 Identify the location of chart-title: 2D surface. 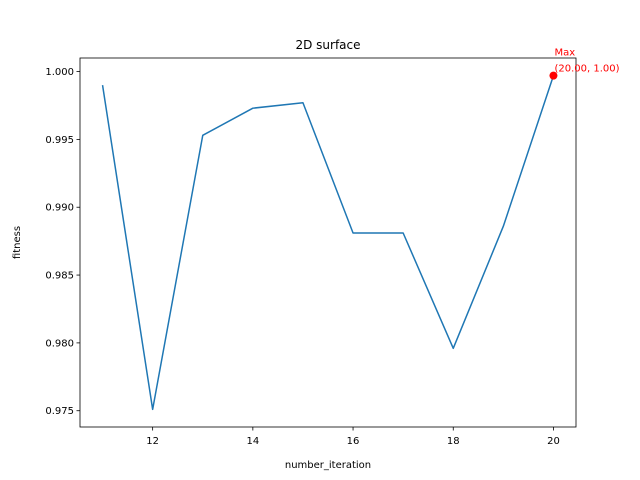
(327, 45).